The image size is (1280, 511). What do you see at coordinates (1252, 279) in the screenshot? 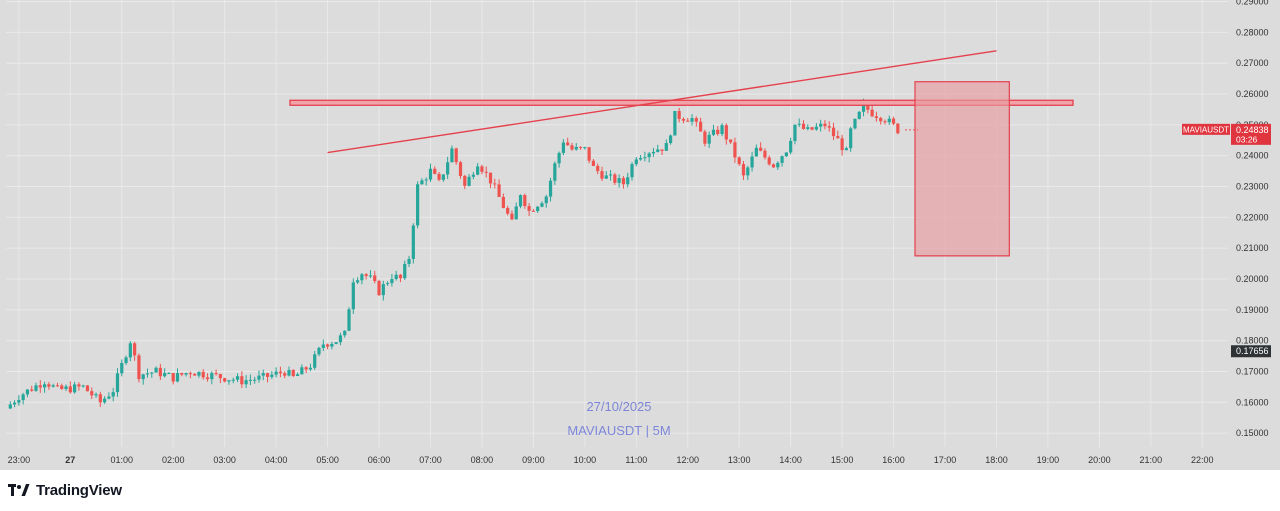
I see `y-tick-label: 0.20000` at bounding box center [1252, 279].